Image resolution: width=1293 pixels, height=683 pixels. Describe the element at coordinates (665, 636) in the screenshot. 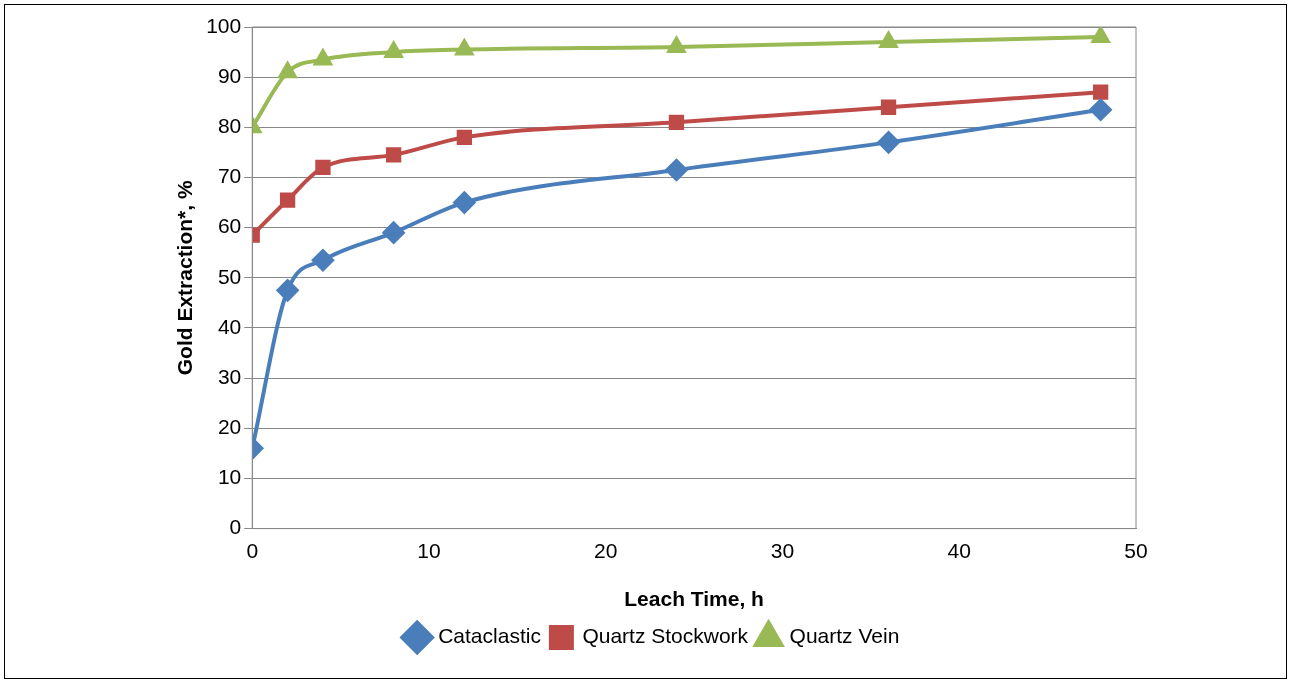

I see `legend-label: Quartz Stockwork` at that location.